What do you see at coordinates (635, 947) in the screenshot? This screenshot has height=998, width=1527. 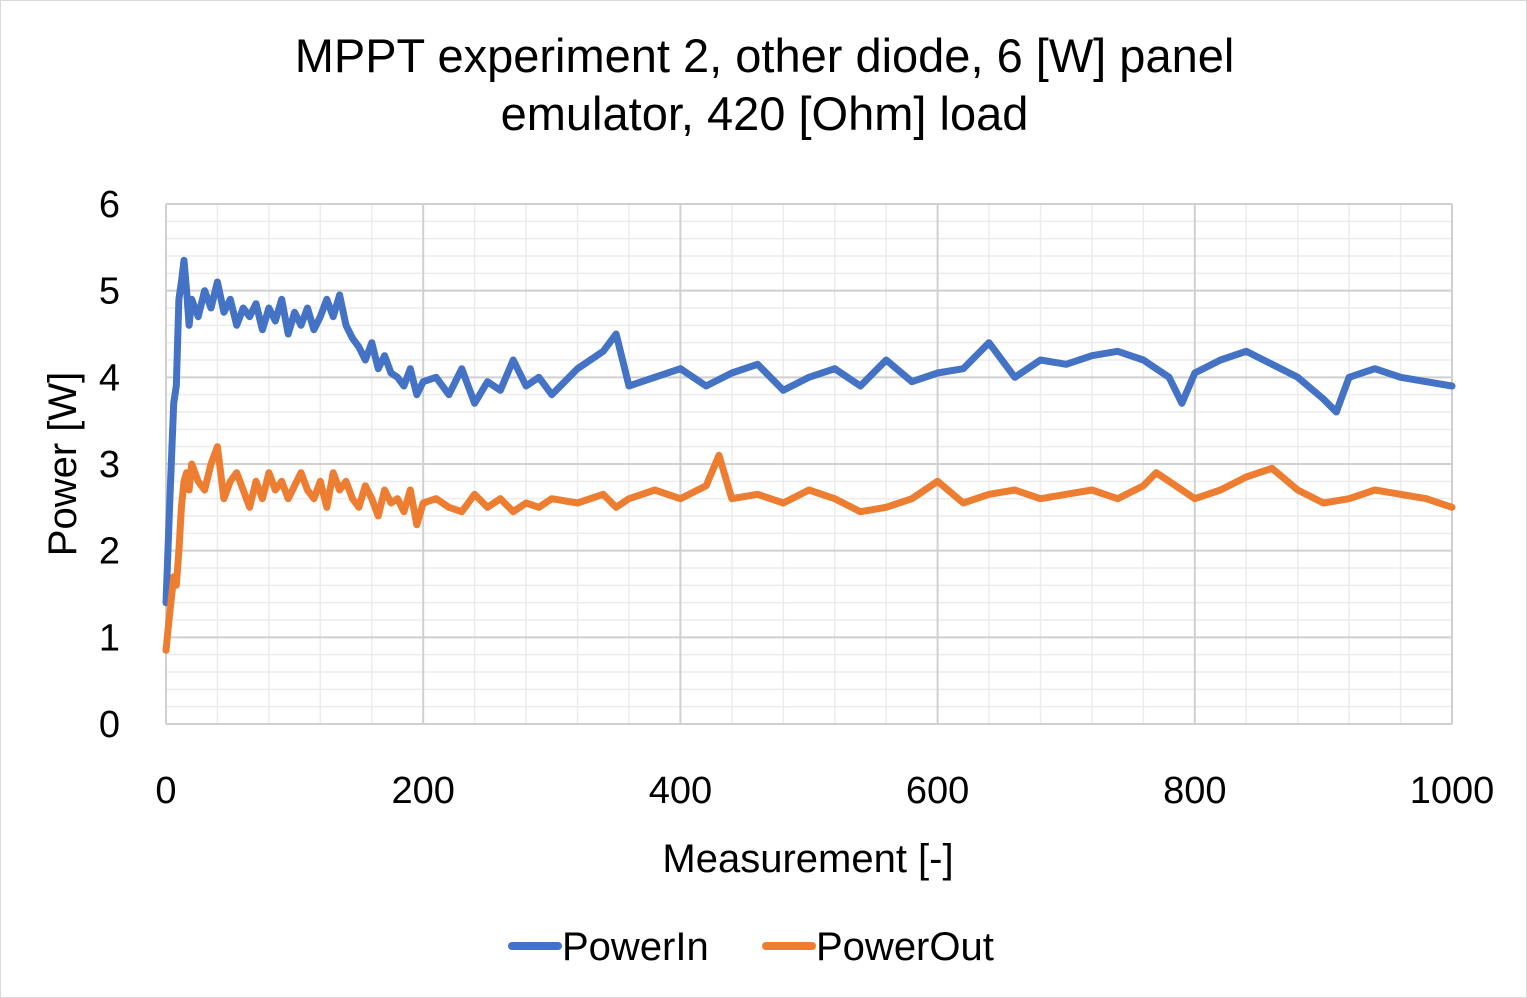 I see `legend-label-powerin: PowerIn` at bounding box center [635, 947].